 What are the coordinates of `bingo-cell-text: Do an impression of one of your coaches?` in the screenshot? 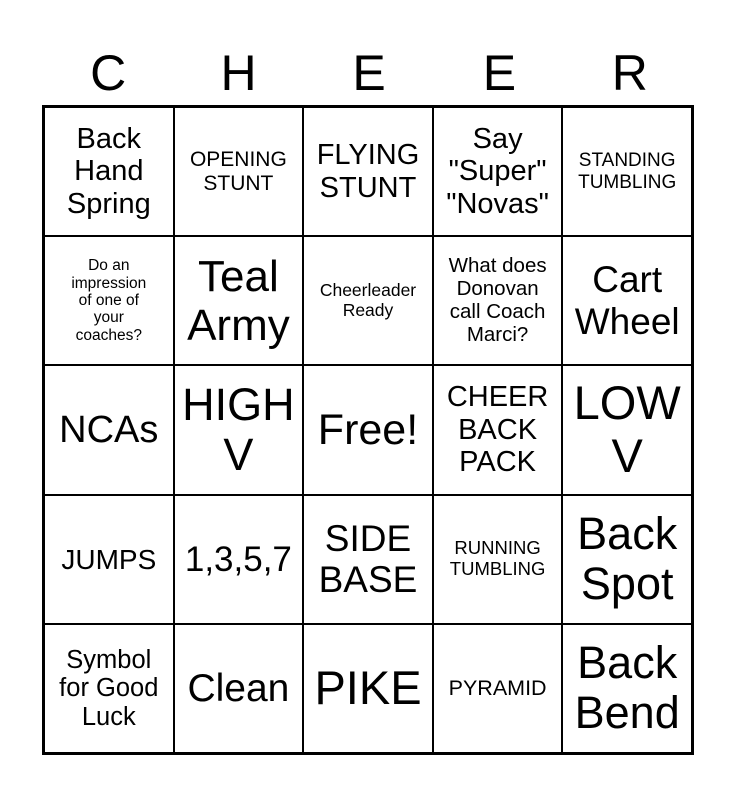 It's located at (109, 300).